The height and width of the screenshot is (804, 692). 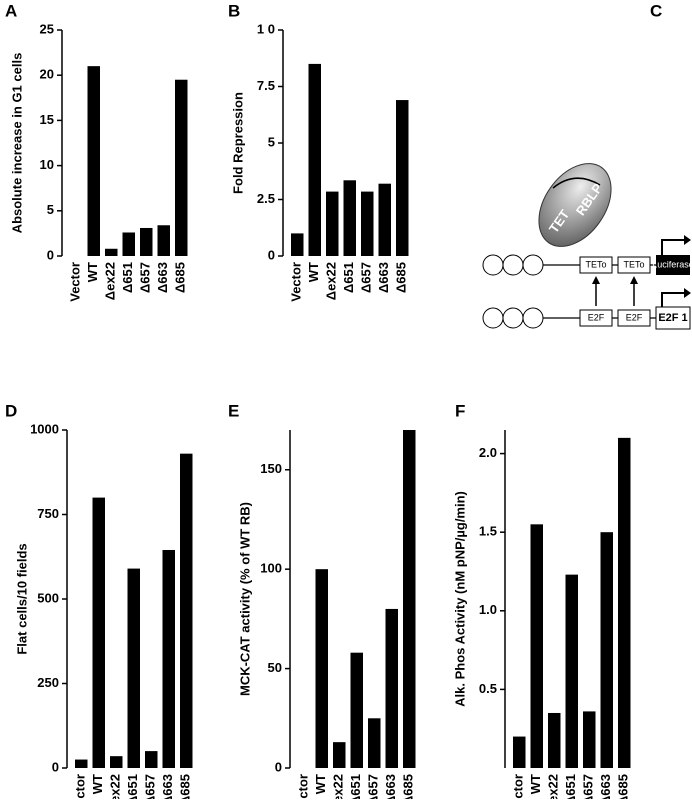 I want to click on panel-label: F, so click(x=460, y=410).